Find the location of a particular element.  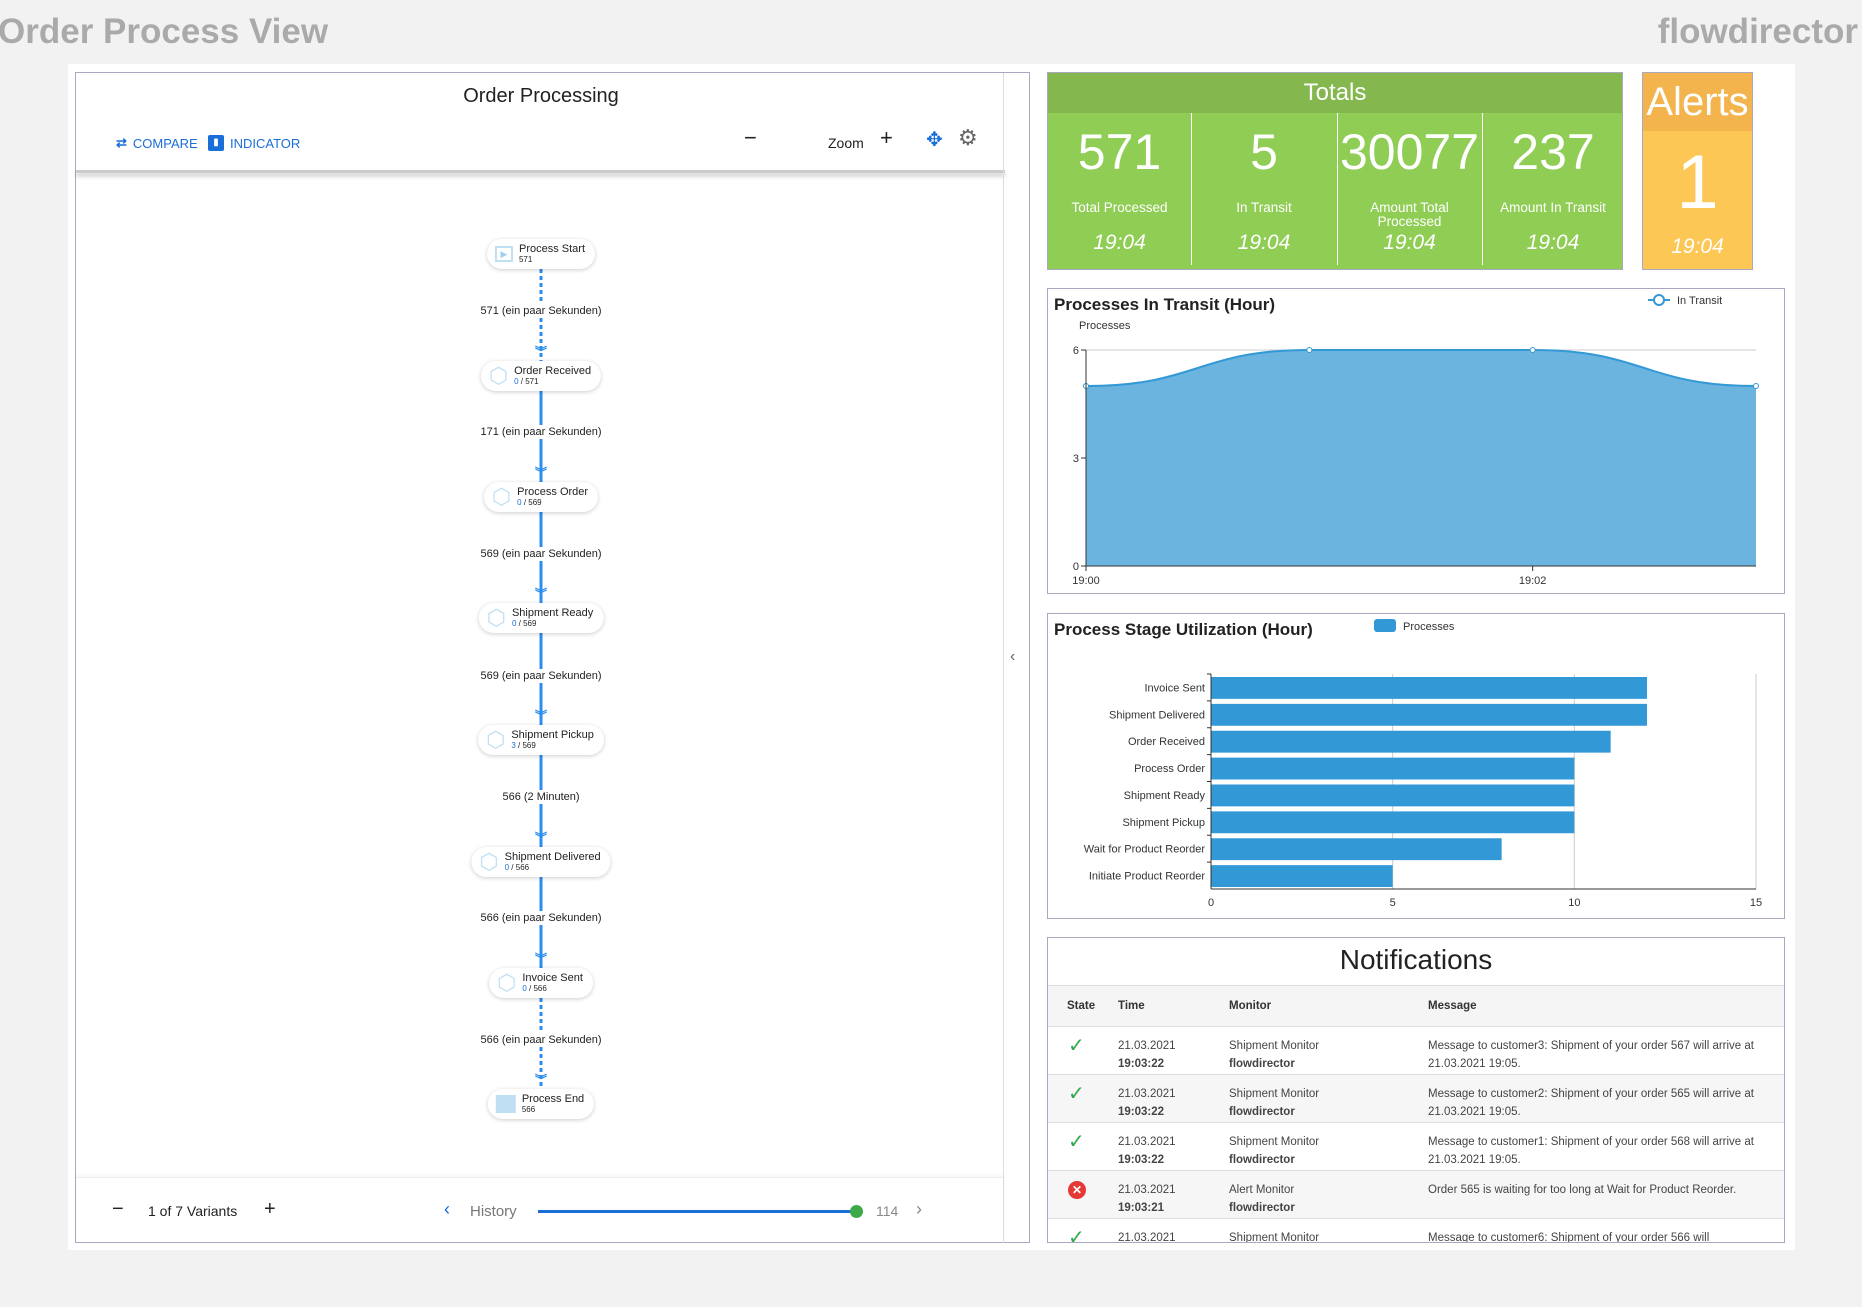

total-tile: 30077 Amount Total Processed 19:04 is located at coordinates (1409, 189).